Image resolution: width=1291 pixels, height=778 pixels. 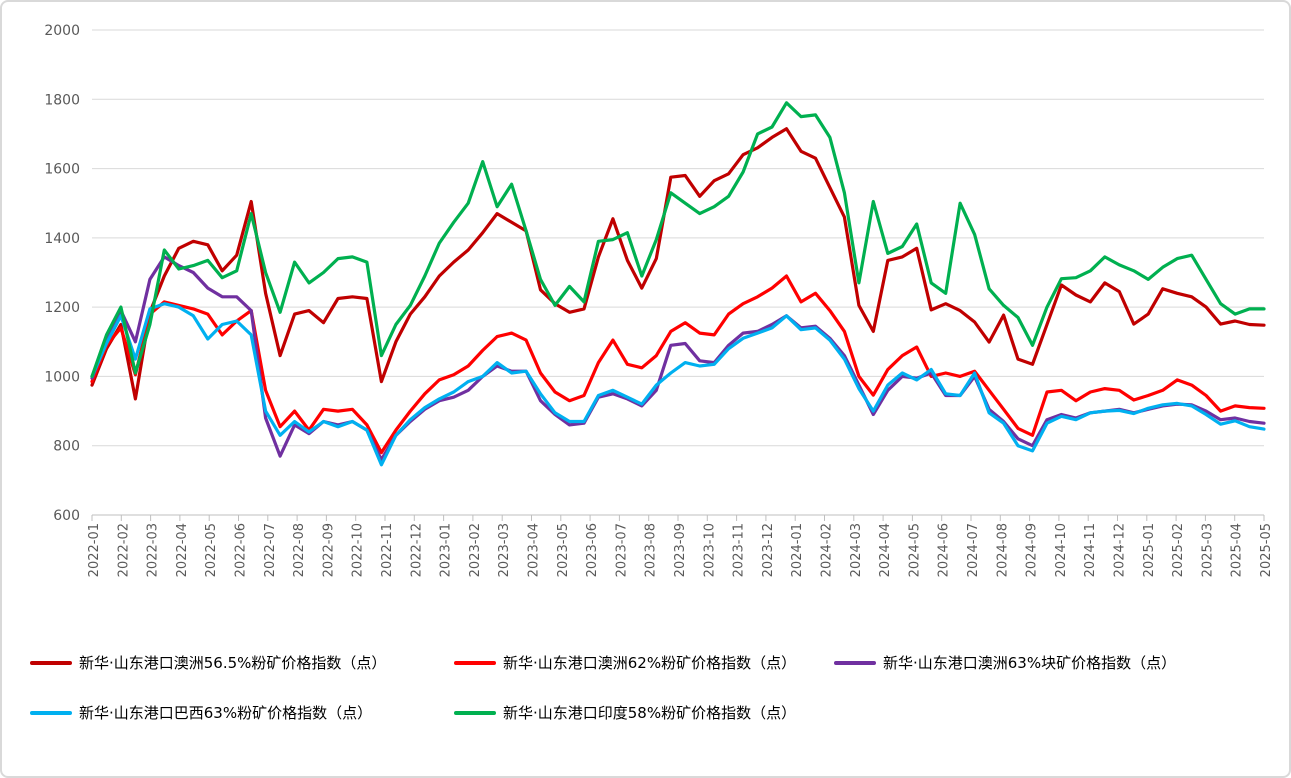 I want to click on x-axis-tick-label: 2023-11, so click(x=739, y=550).